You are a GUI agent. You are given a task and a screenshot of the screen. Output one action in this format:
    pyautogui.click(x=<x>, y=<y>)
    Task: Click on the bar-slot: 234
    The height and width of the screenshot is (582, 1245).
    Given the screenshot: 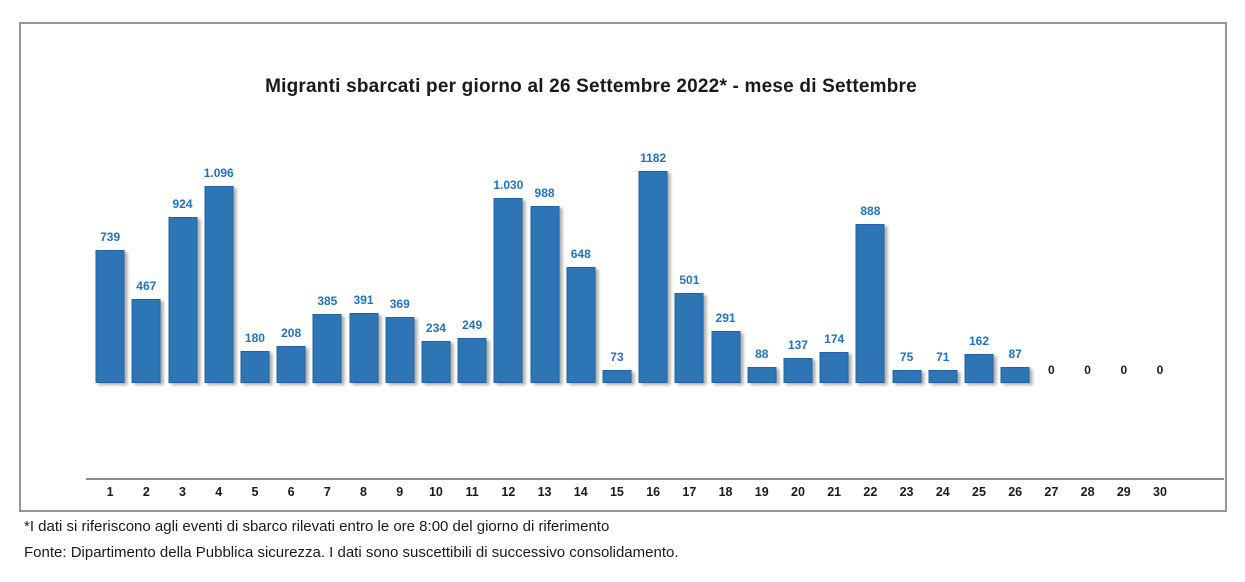 What is the action you would take?
    pyautogui.click(x=436, y=263)
    